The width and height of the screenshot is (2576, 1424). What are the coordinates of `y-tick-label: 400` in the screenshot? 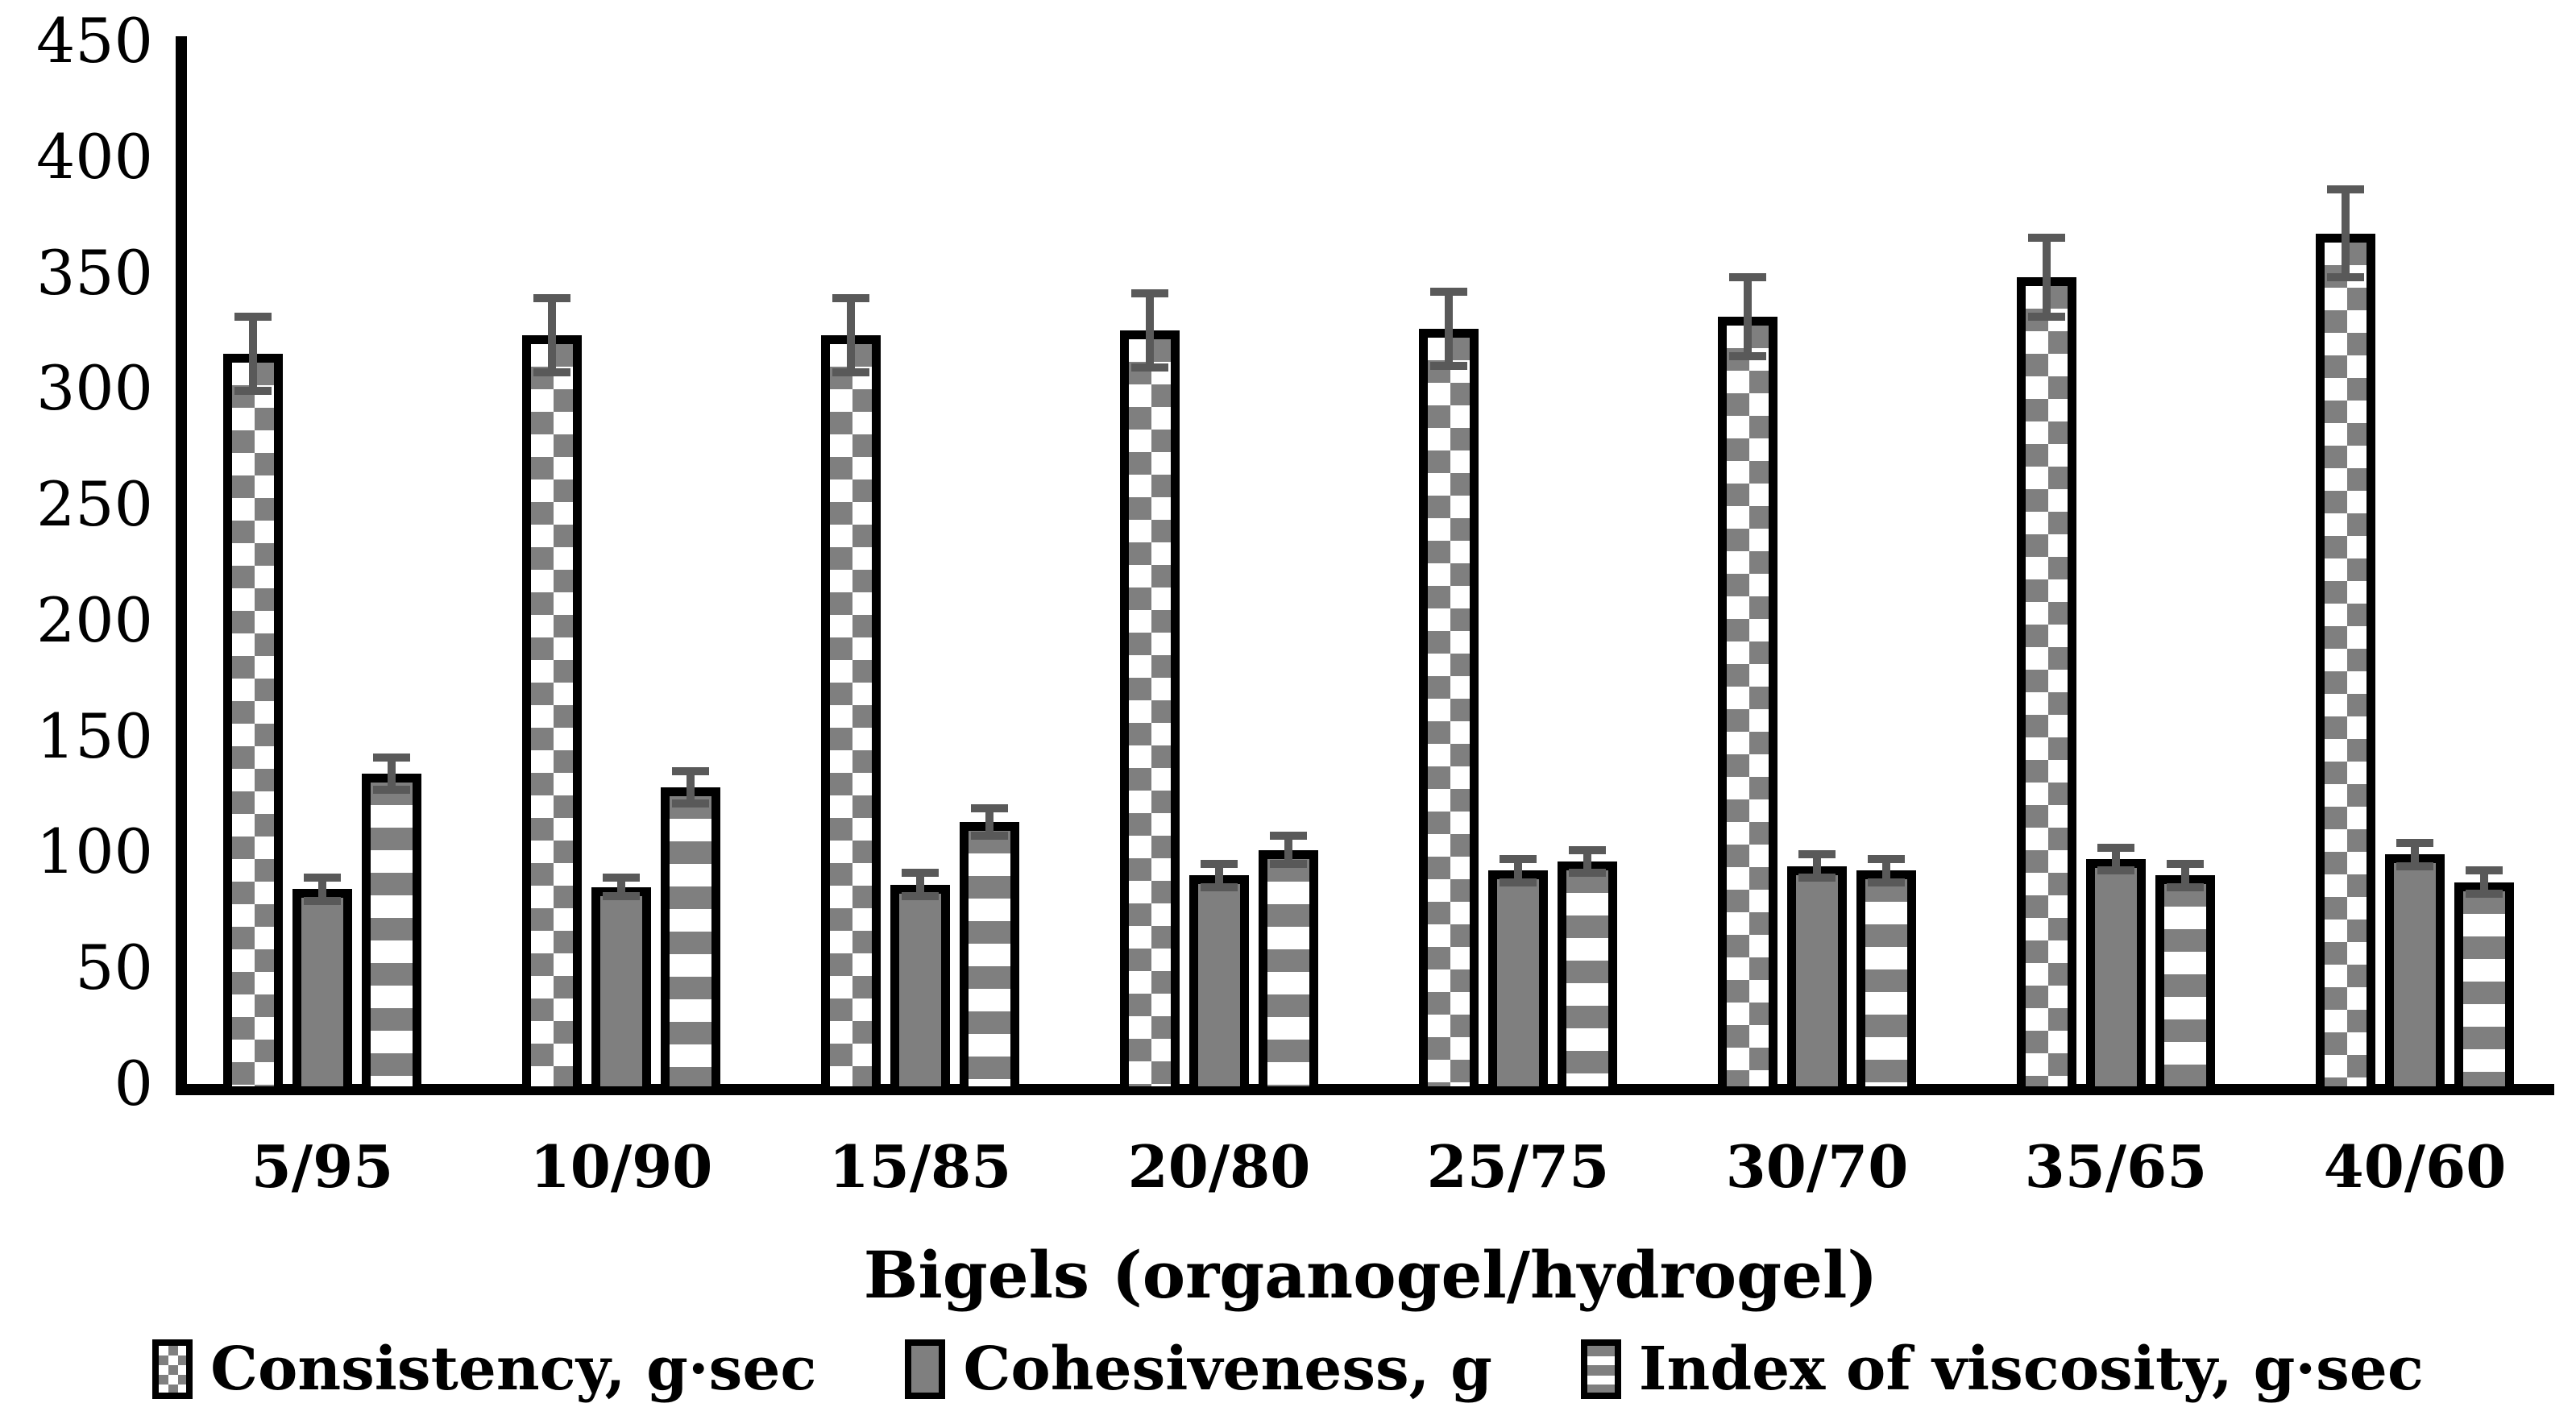 It's located at (94, 156).